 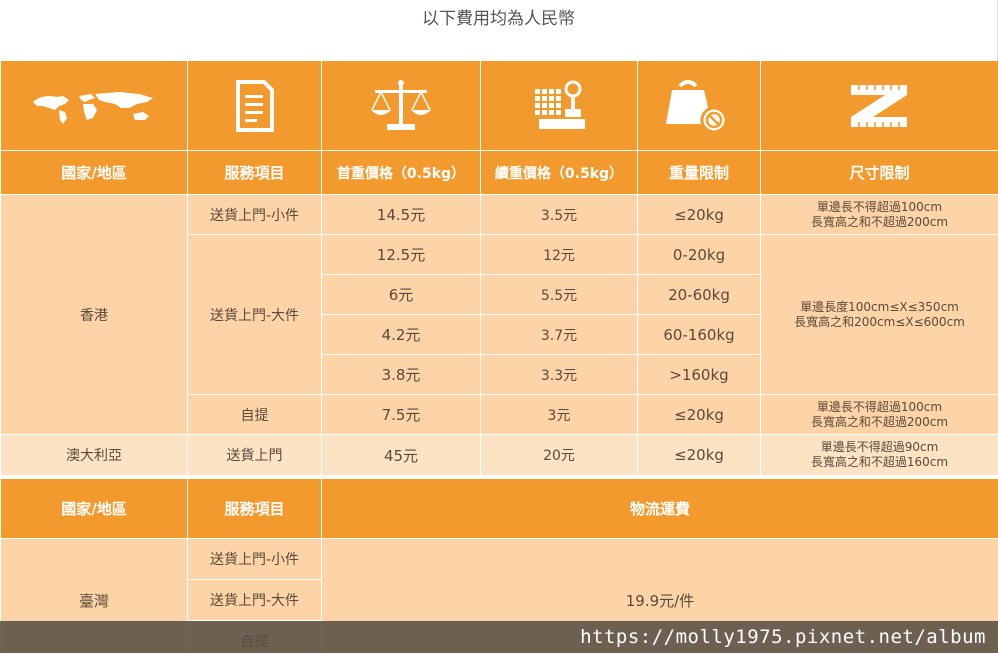 I want to click on service-cell: 送貨上門, so click(x=254, y=455).